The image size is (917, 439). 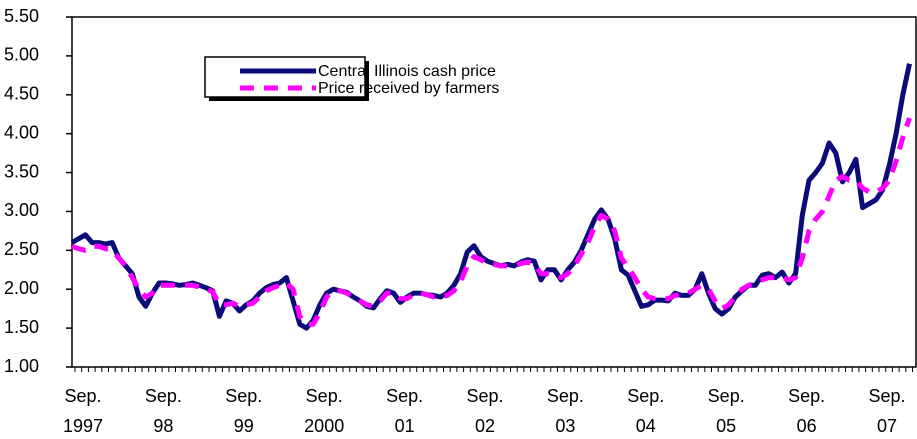 I want to click on x-tick-label: Sep. 01, so click(x=404, y=411).